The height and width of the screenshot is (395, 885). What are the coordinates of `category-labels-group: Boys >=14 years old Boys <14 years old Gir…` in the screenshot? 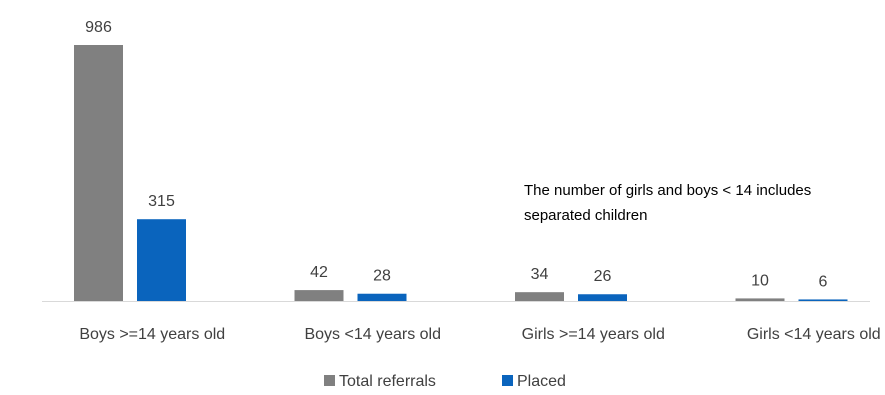 It's located at (479, 334).